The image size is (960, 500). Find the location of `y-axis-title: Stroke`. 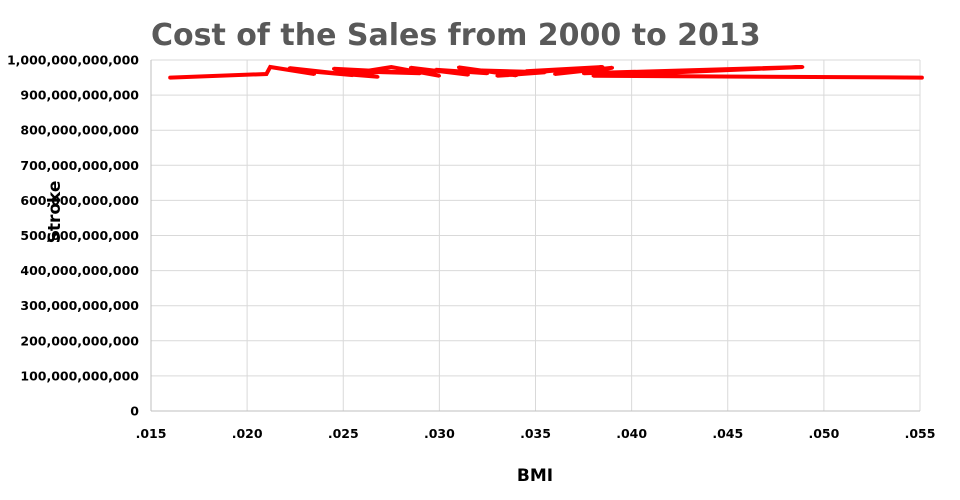

y-axis-title: Stroke is located at coordinates (55, 212).